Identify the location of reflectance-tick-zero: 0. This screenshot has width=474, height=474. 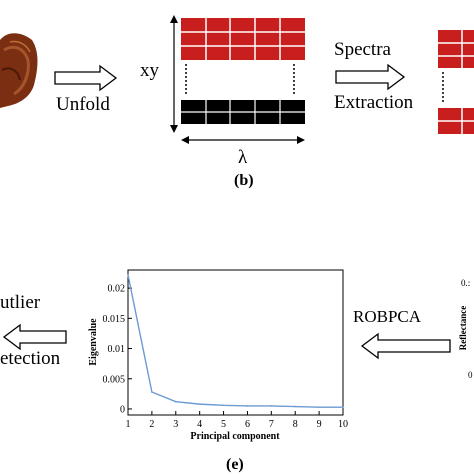
(470, 375).